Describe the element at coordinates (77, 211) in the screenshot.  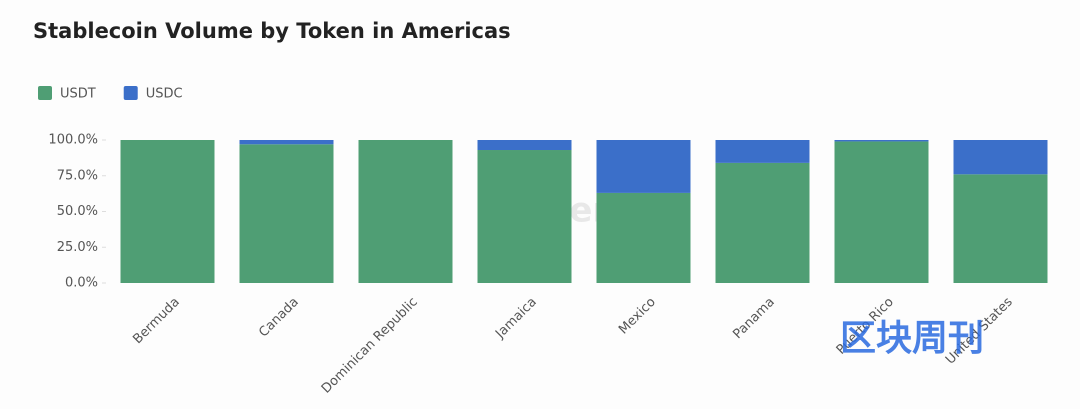
I see `y-tick-label: 50.0%` at that location.